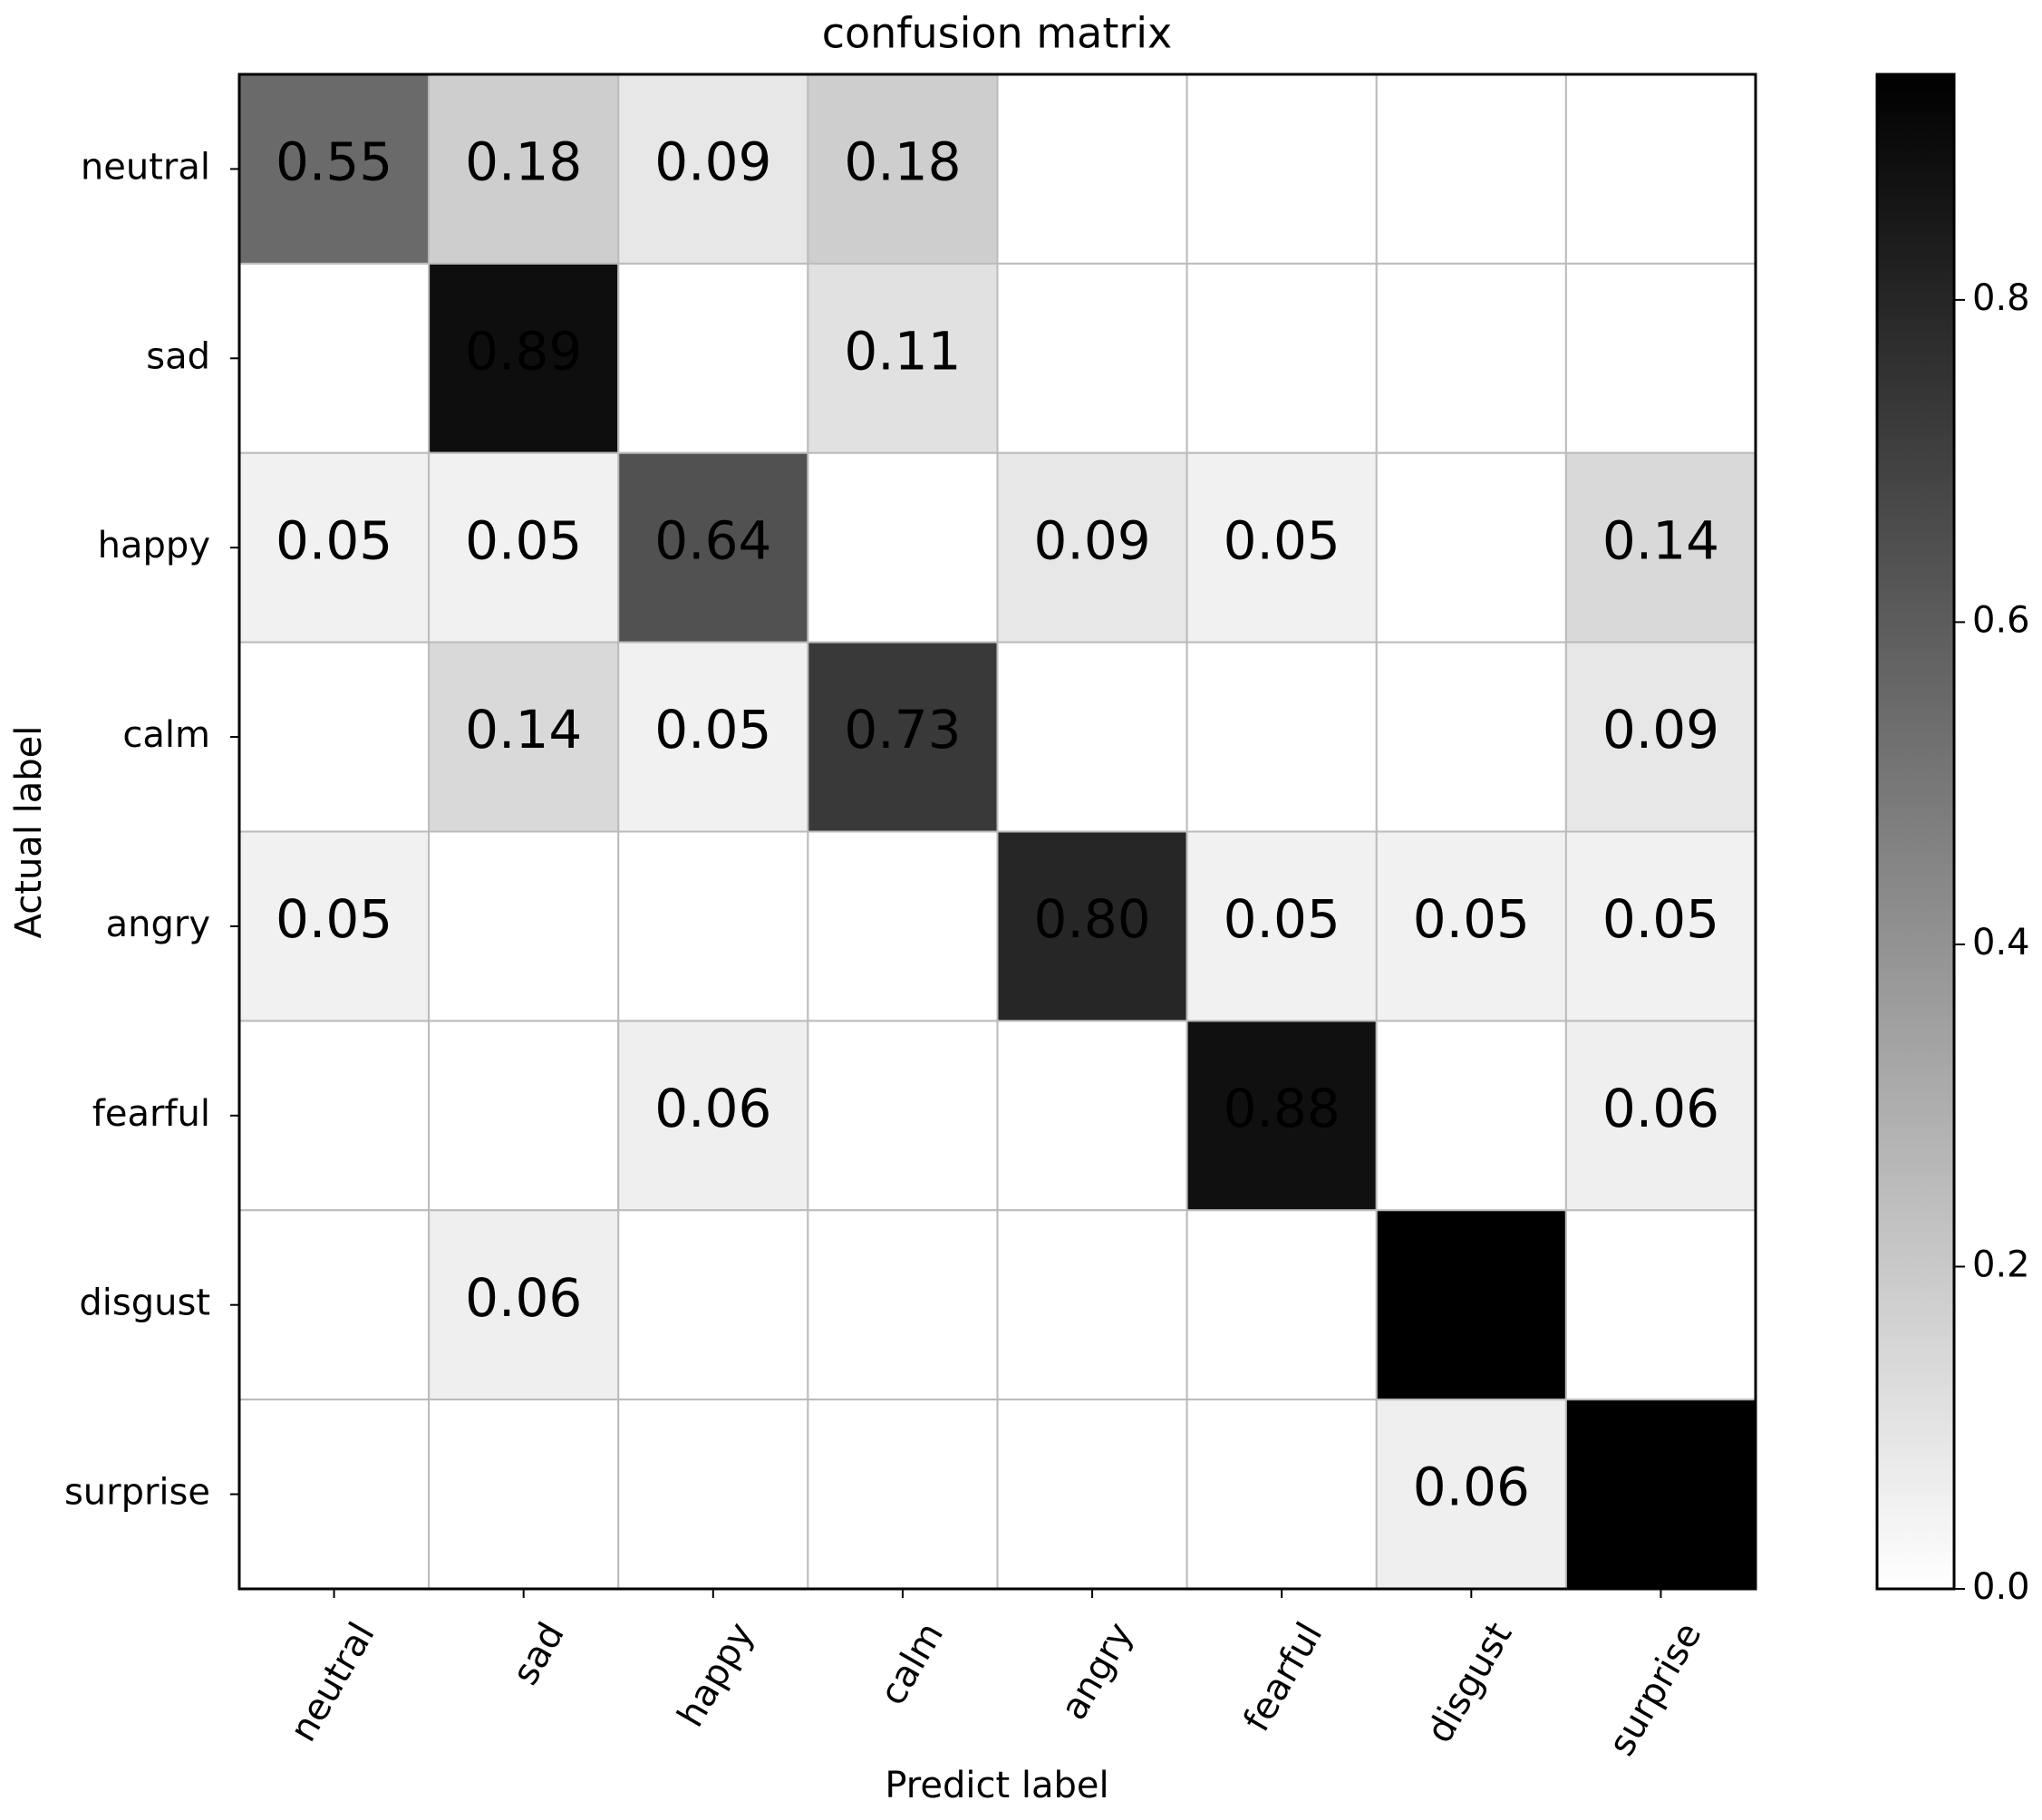 The height and width of the screenshot is (1820, 2042). What do you see at coordinates (2001, 298) in the screenshot?
I see `colorbar-tick-label: 0.8` at bounding box center [2001, 298].